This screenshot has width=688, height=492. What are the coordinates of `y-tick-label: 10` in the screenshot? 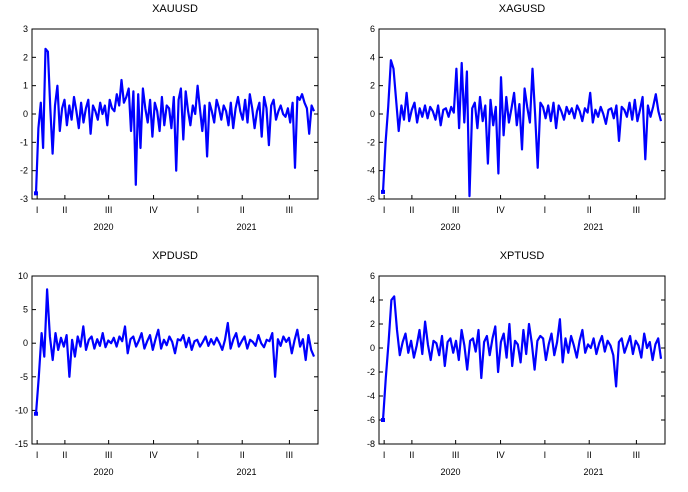 It's located at (23, 276).